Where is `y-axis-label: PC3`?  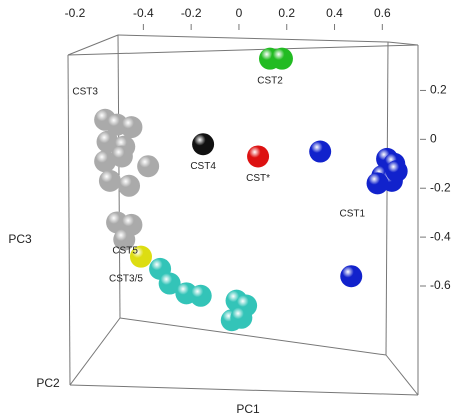
y-axis-label: PC3 is located at coordinates (20, 239).